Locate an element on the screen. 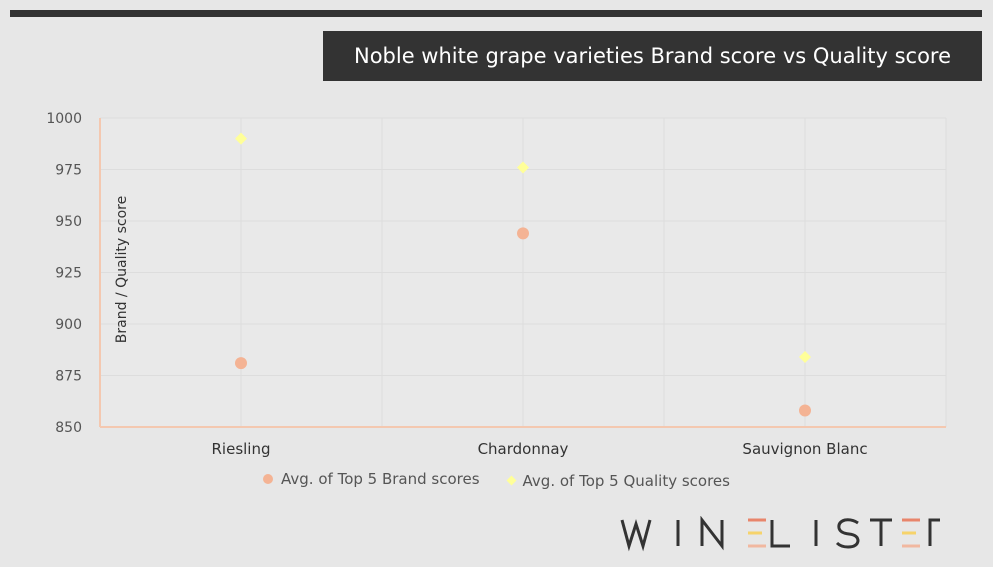  wine-lister-logo-mark is located at coordinates (780, 533).